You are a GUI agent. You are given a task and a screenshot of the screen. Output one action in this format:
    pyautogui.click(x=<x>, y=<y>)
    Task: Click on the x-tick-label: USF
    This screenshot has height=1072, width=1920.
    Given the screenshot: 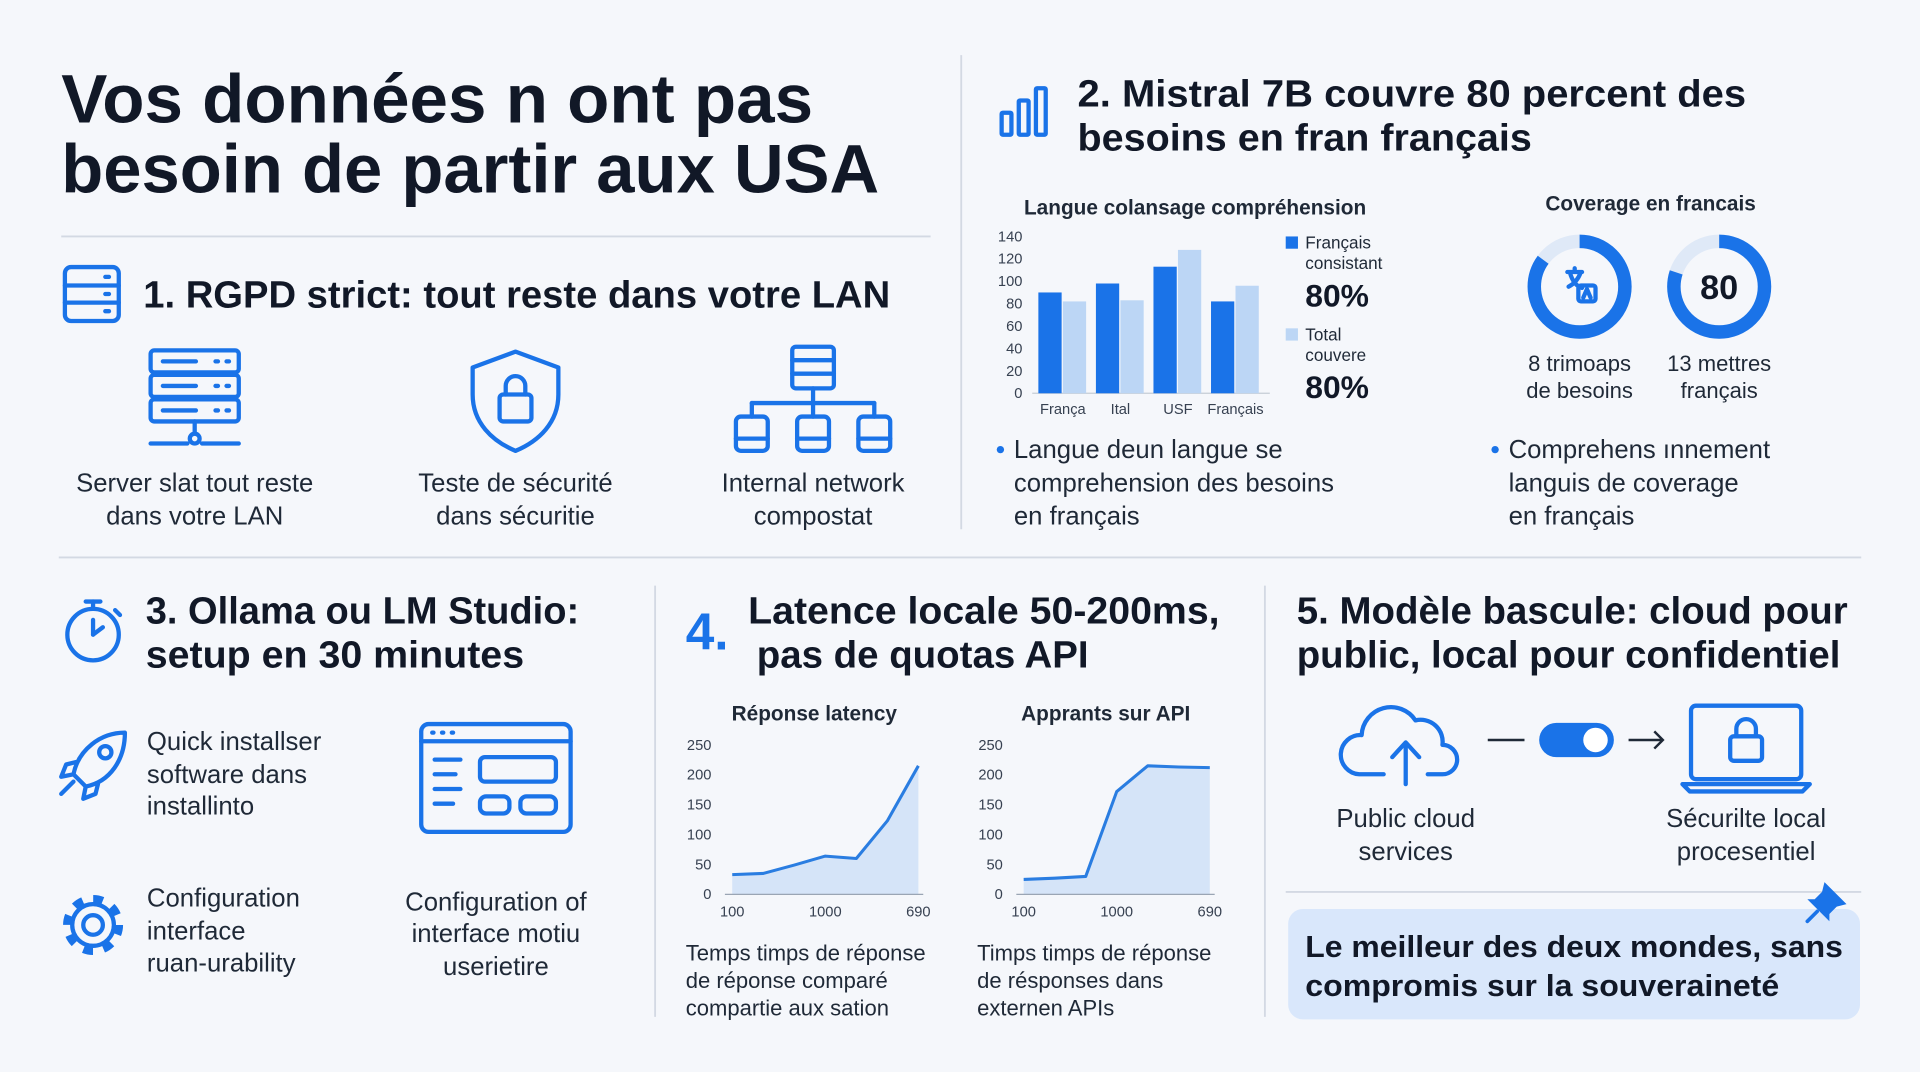 What is the action you would take?
    pyautogui.click(x=1177, y=410)
    